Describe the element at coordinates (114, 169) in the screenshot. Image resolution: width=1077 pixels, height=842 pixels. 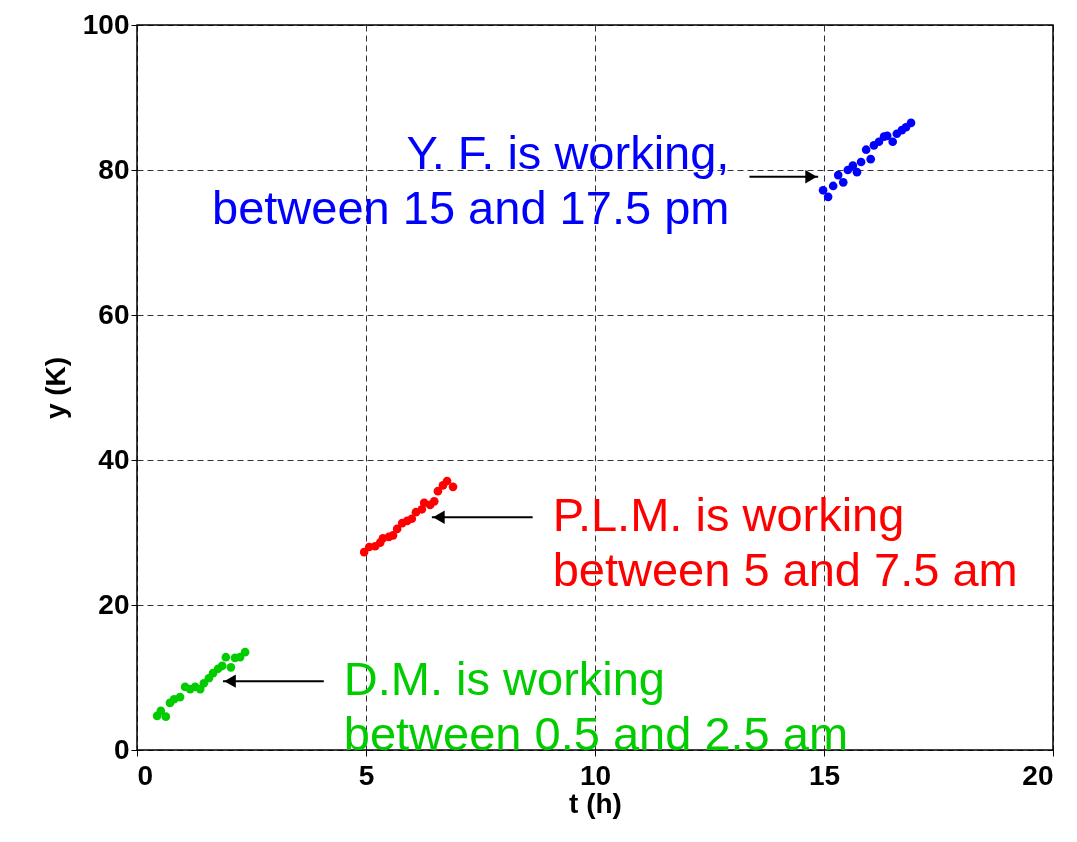
I see `y-tick-label: 80` at that location.